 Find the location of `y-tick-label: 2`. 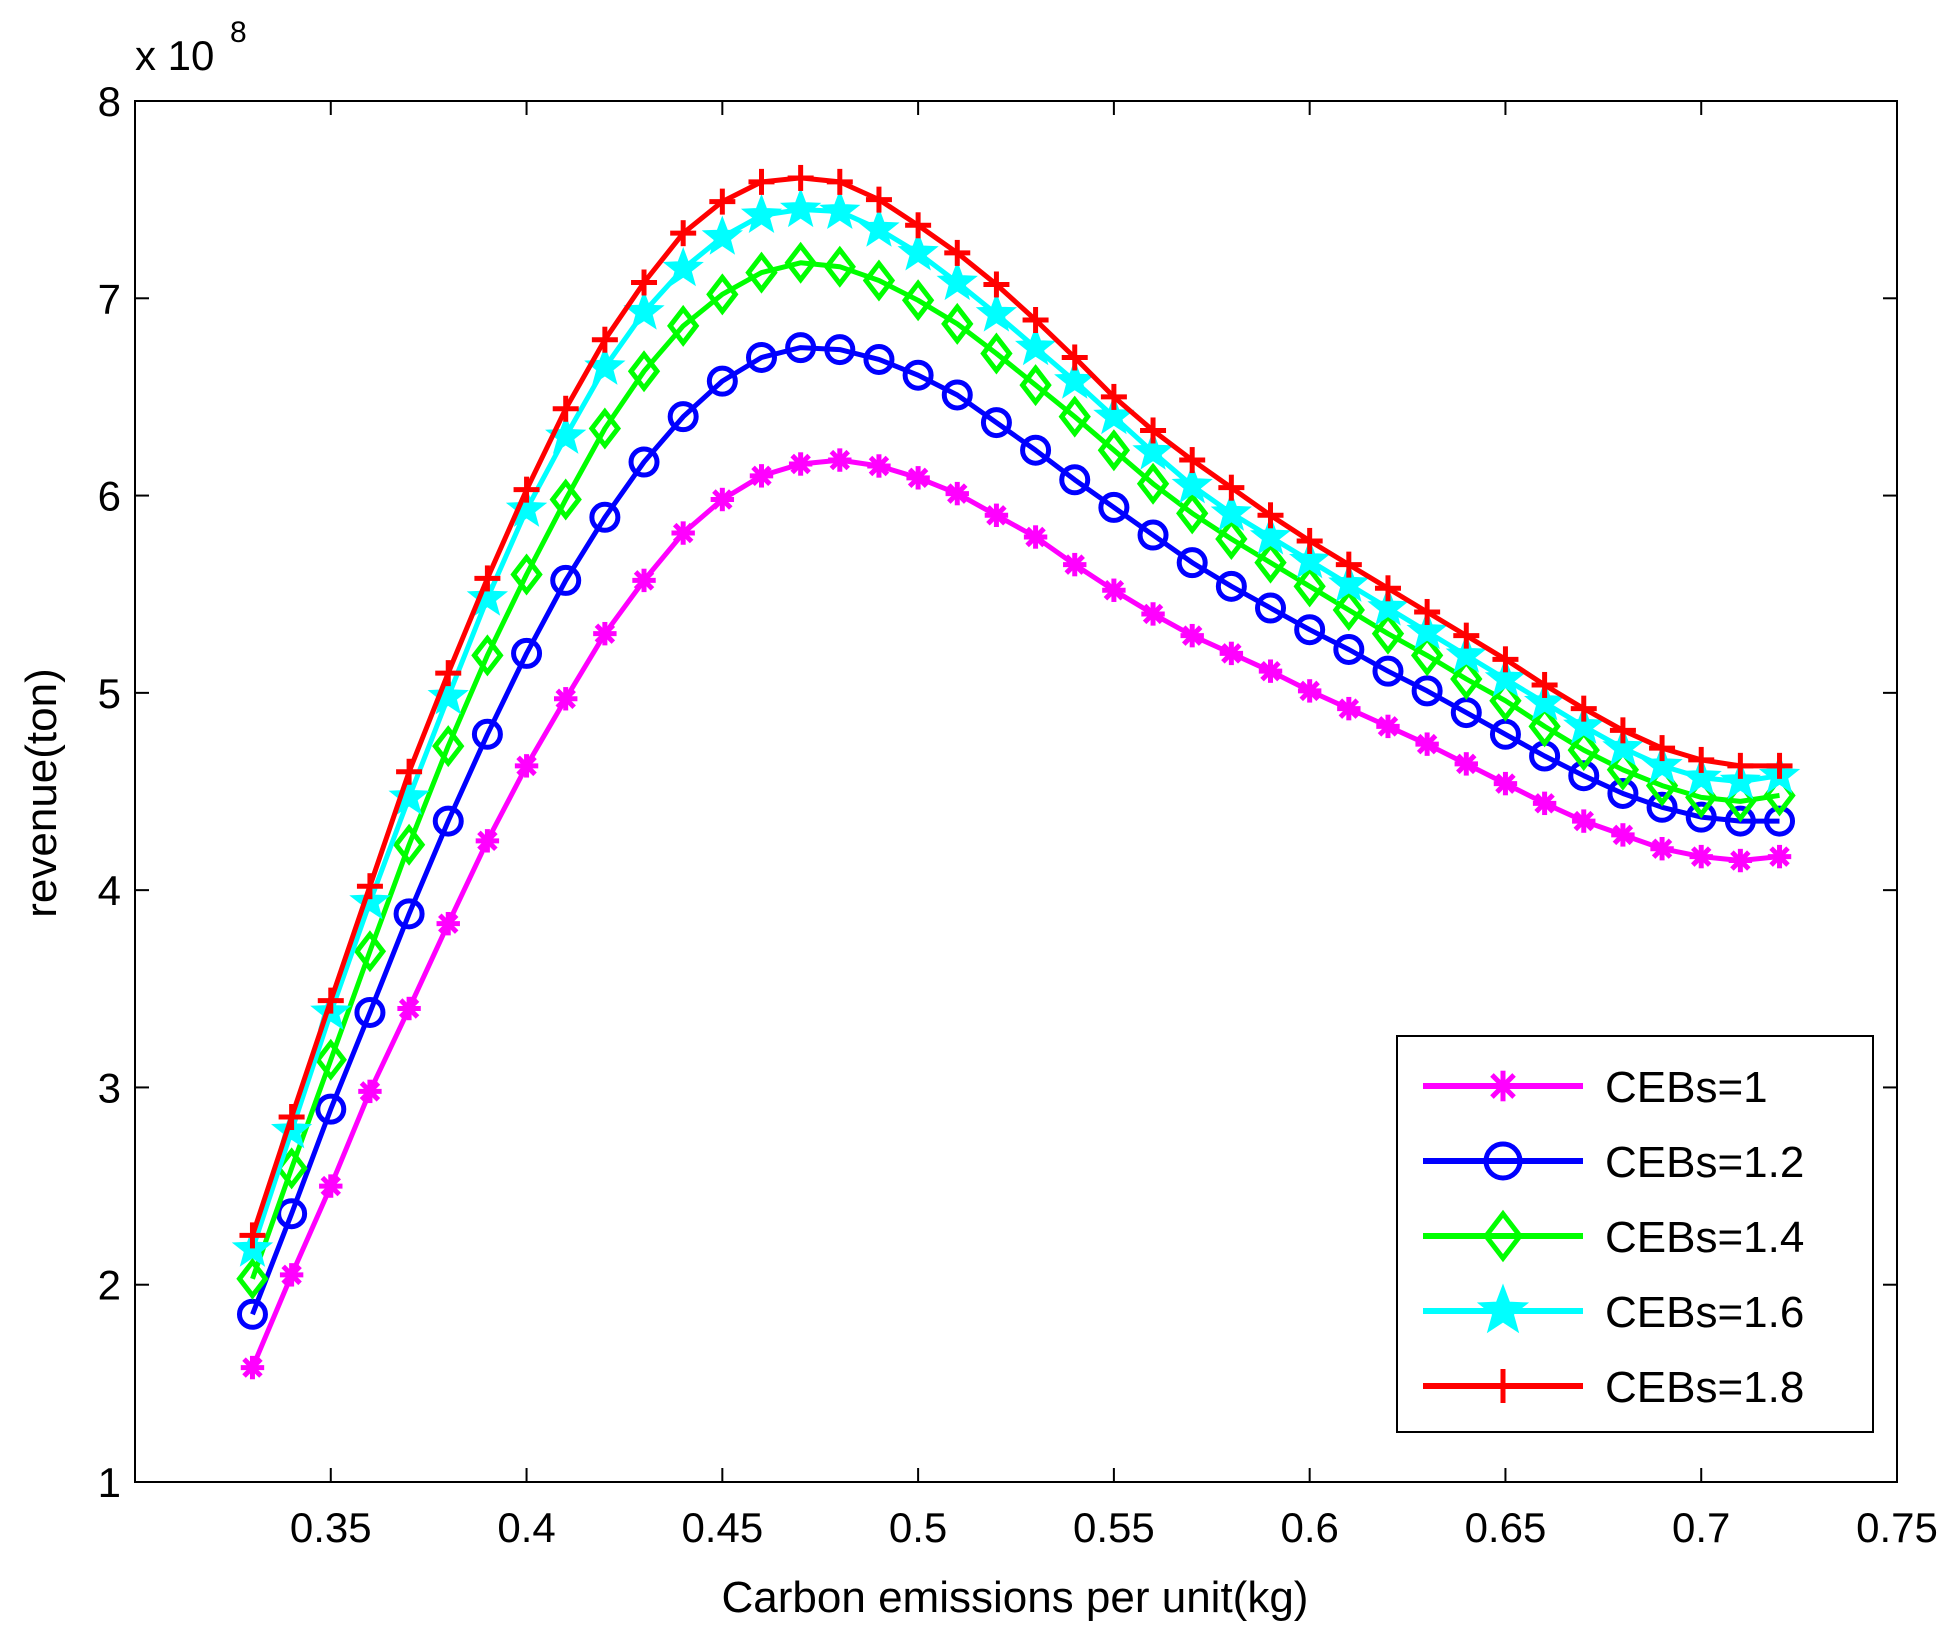

y-tick-label: 2 is located at coordinates (109, 1285).